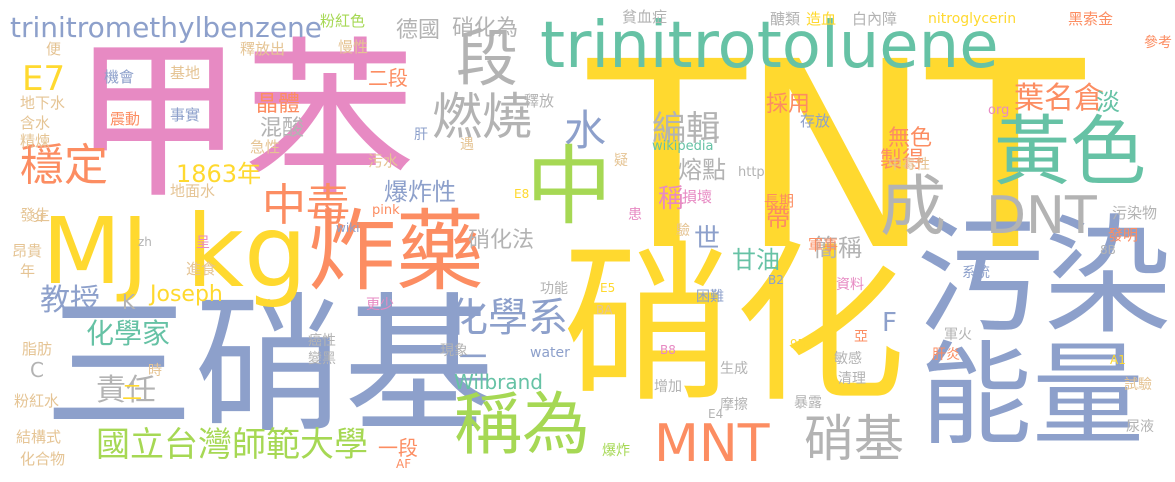 This screenshot has height=482, width=1175. I want to click on word-zhongdu: 中毒, so click(306, 205).